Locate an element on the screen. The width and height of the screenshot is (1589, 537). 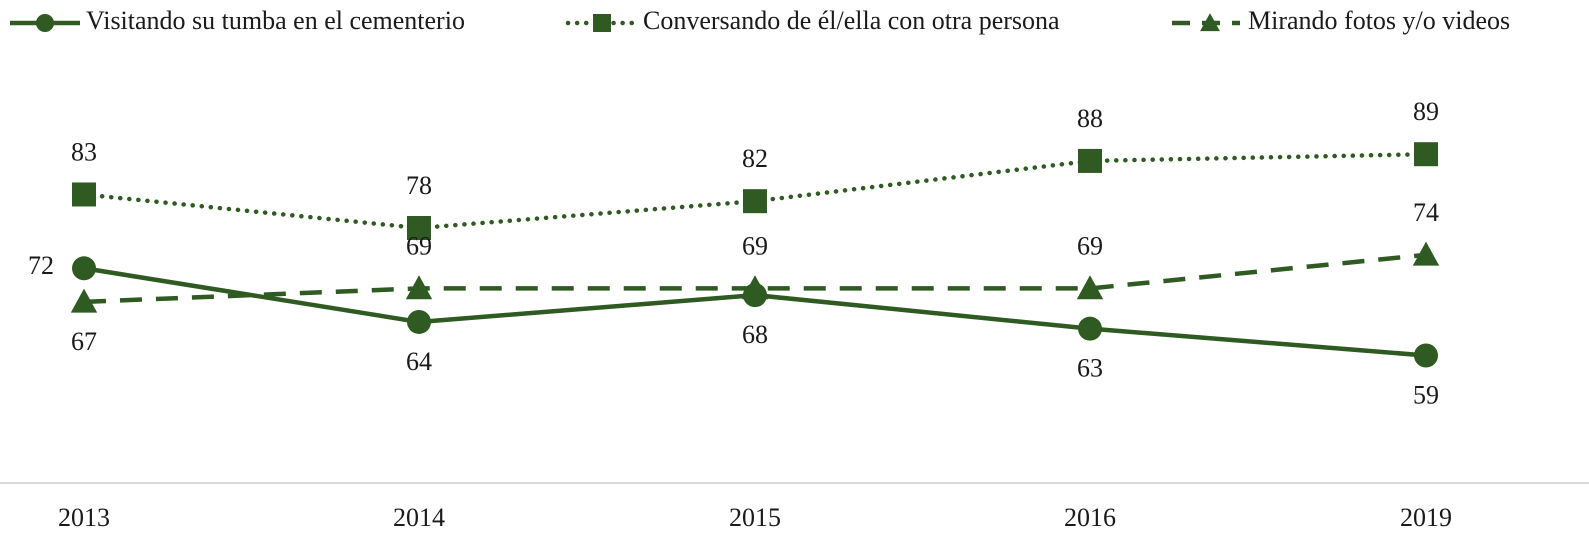
data-label: 82 is located at coordinates (755, 158).